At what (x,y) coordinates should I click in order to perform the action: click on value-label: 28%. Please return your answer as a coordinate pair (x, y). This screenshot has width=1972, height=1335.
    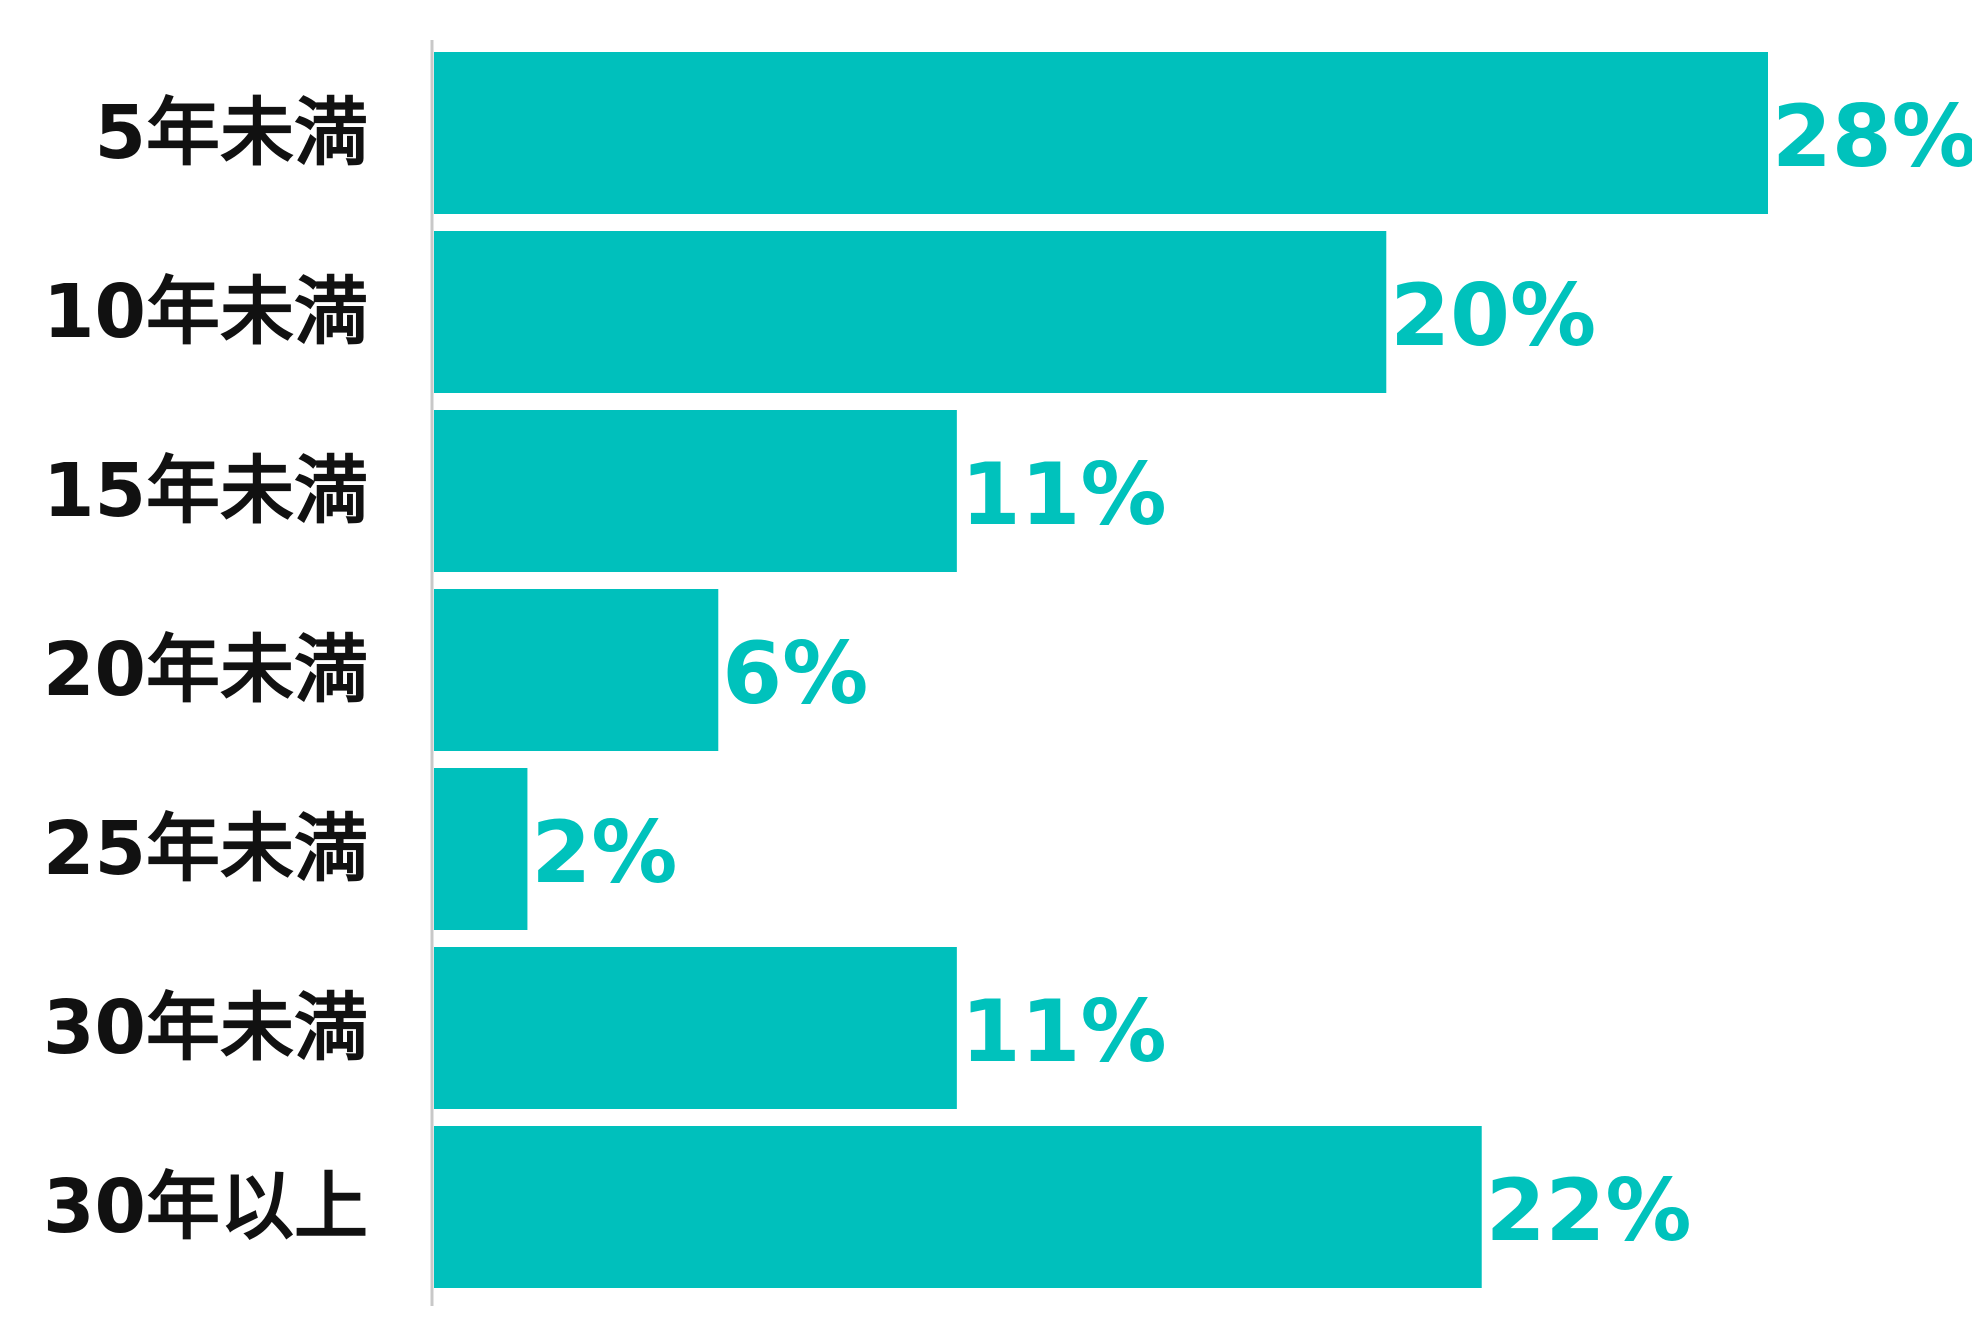
    Looking at the image, I should click on (1872, 137).